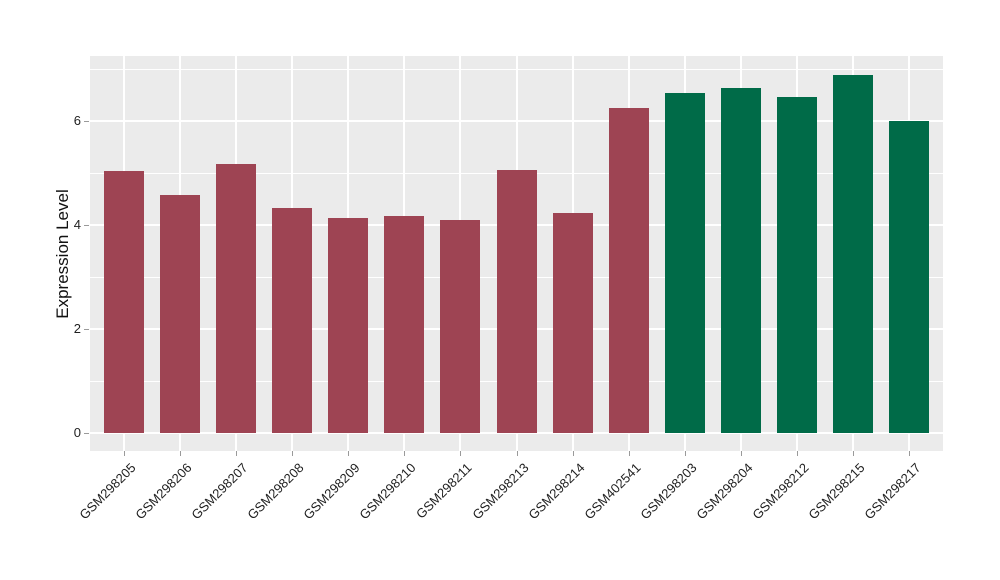 The width and height of the screenshot is (1000, 580). Describe the element at coordinates (668, 491) in the screenshot. I see `x-tick-label: GSM298203` at that location.